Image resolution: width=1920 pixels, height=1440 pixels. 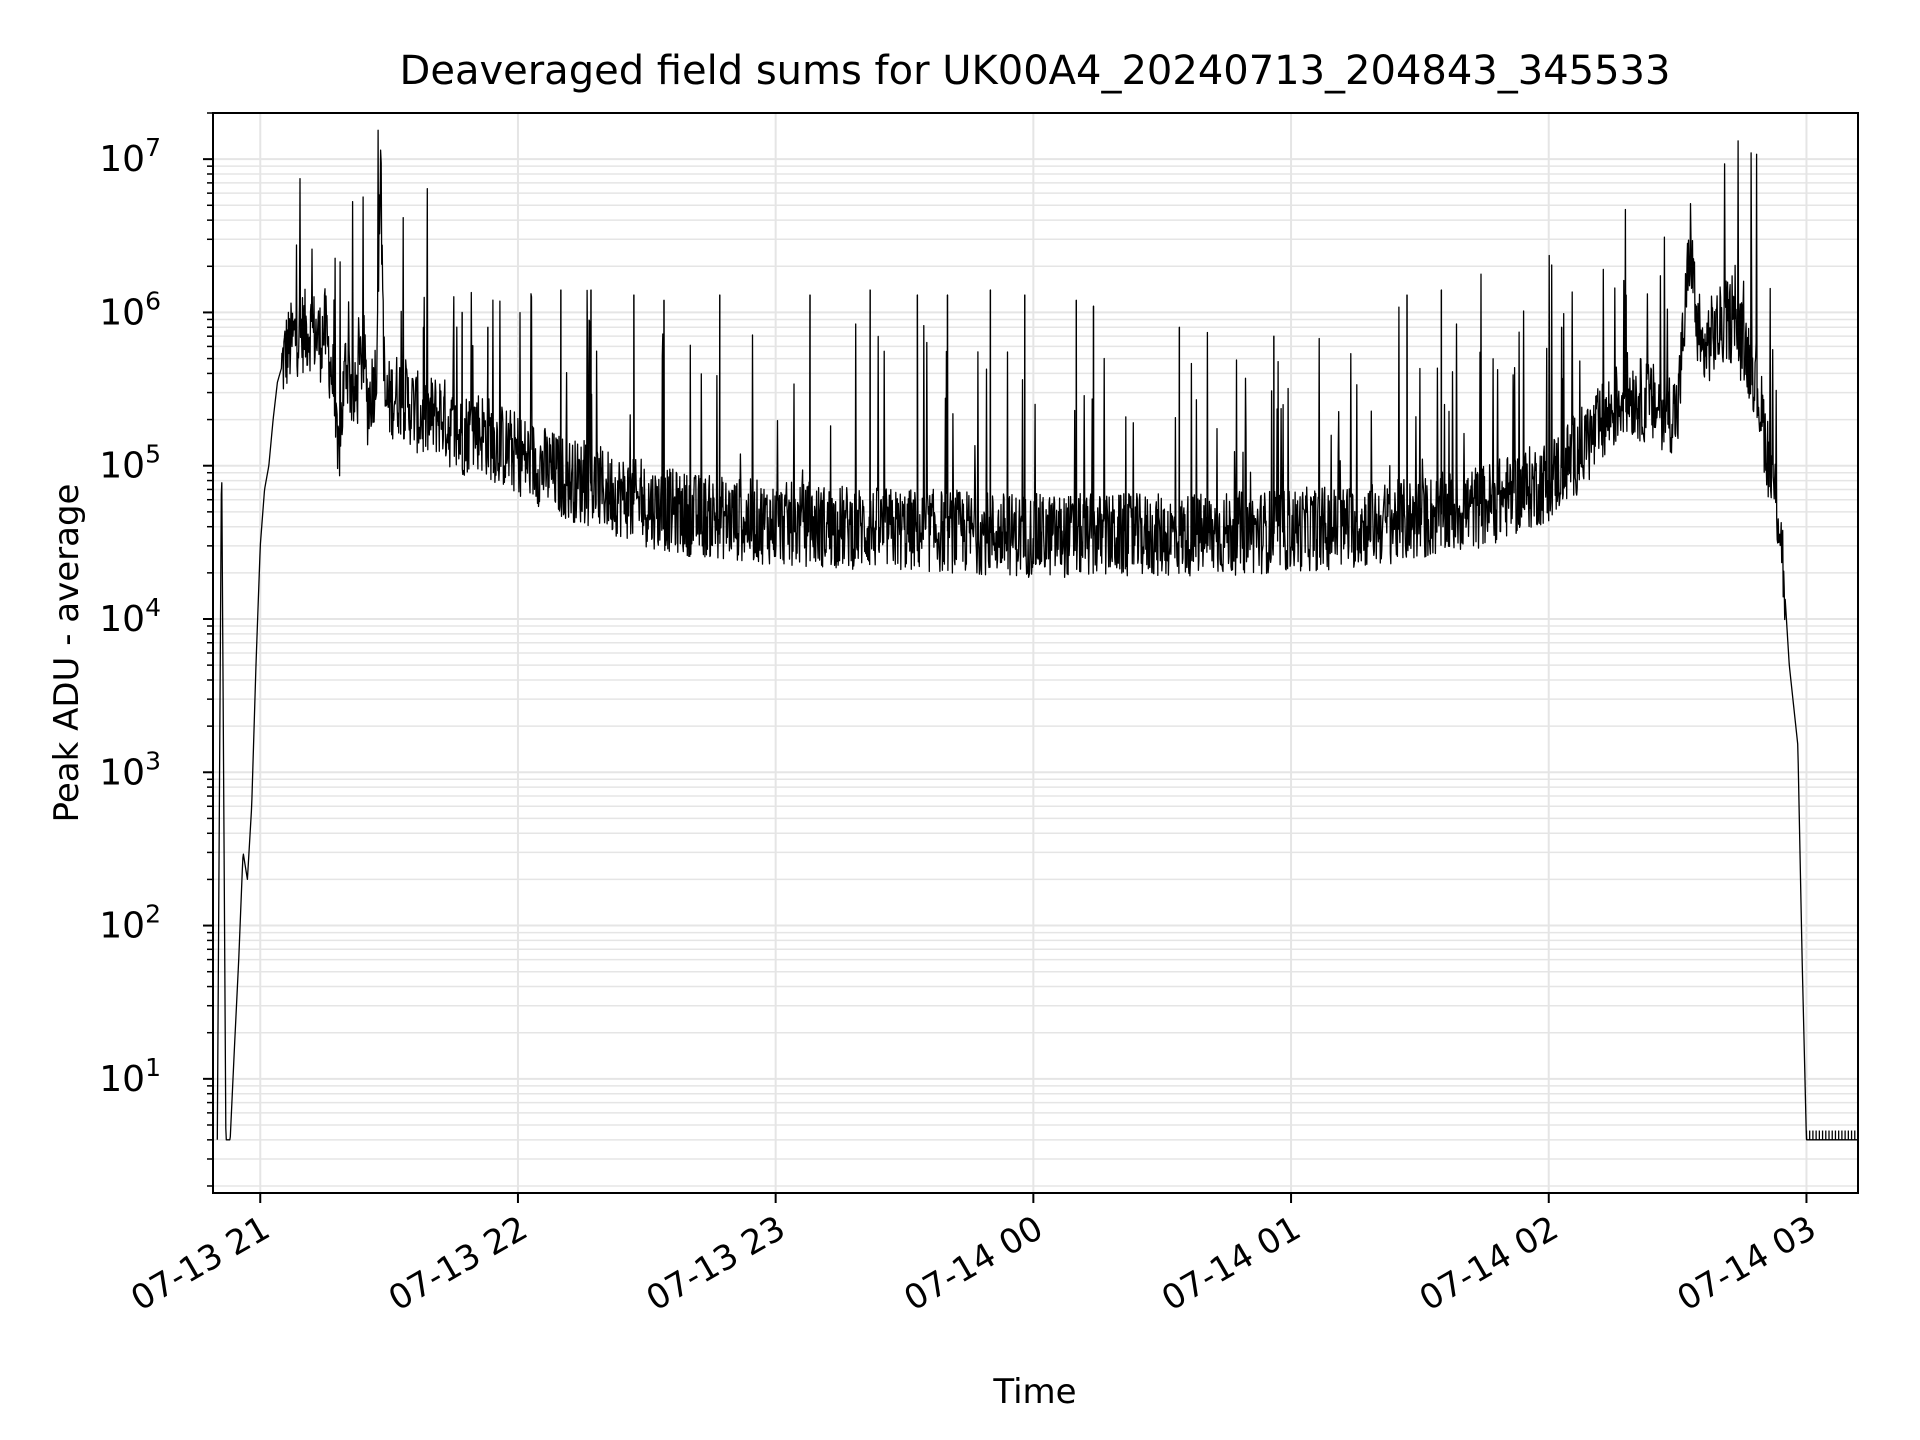 I want to click on y-tick-label: 10³, so click(x=130, y=769).